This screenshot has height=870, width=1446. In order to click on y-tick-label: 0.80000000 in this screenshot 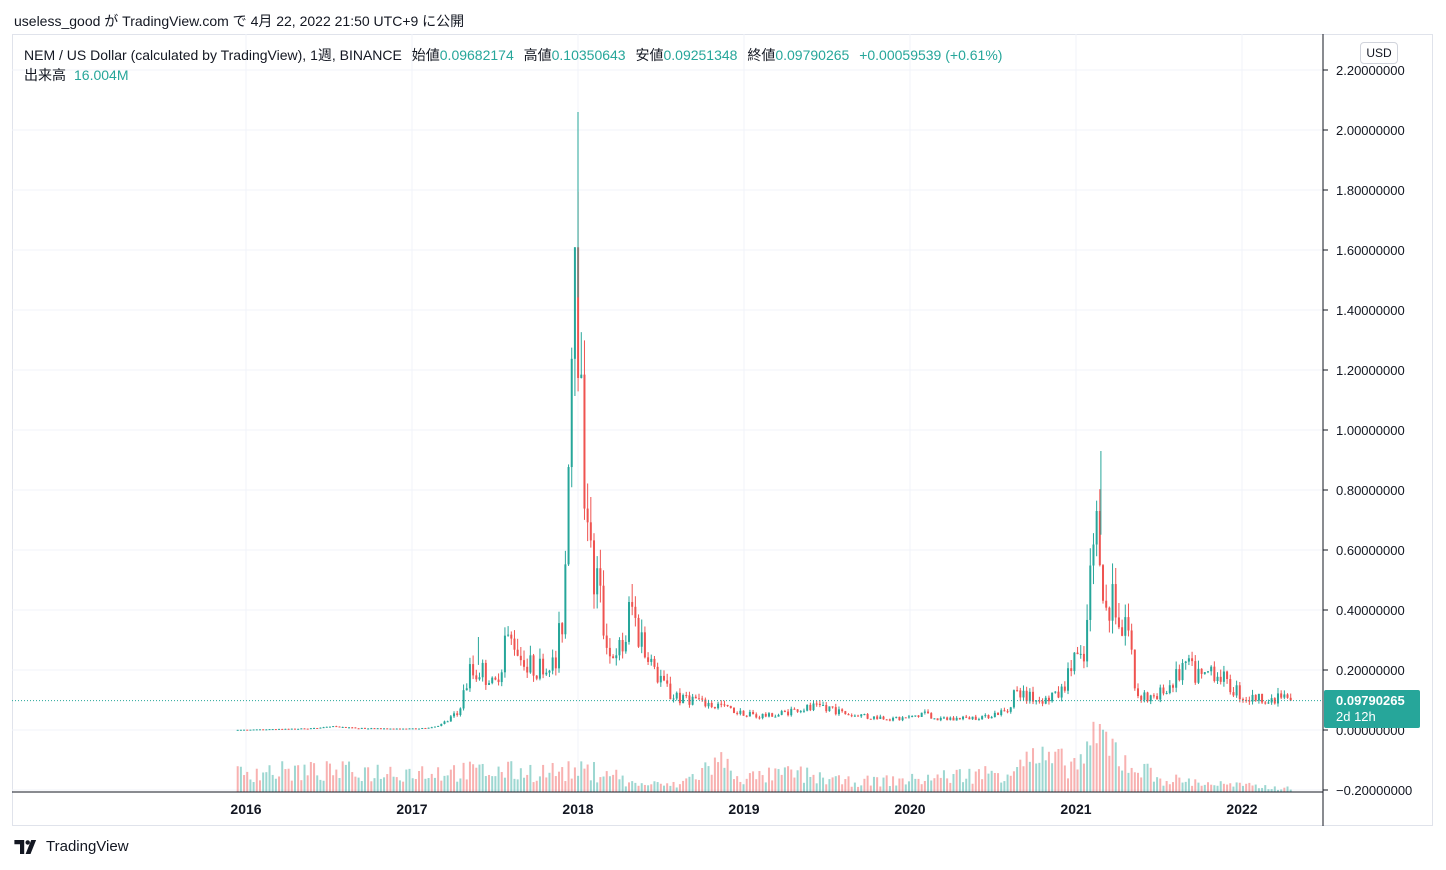, I will do `click(1370, 490)`.